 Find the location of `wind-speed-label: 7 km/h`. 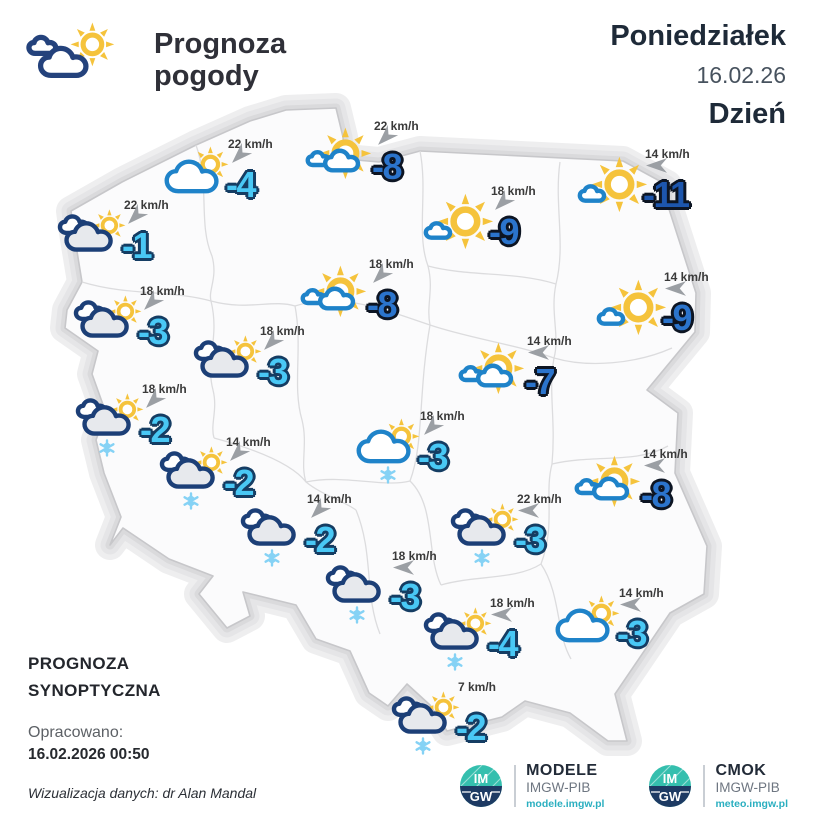

wind-speed-label: 7 km/h is located at coordinates (477, 687).